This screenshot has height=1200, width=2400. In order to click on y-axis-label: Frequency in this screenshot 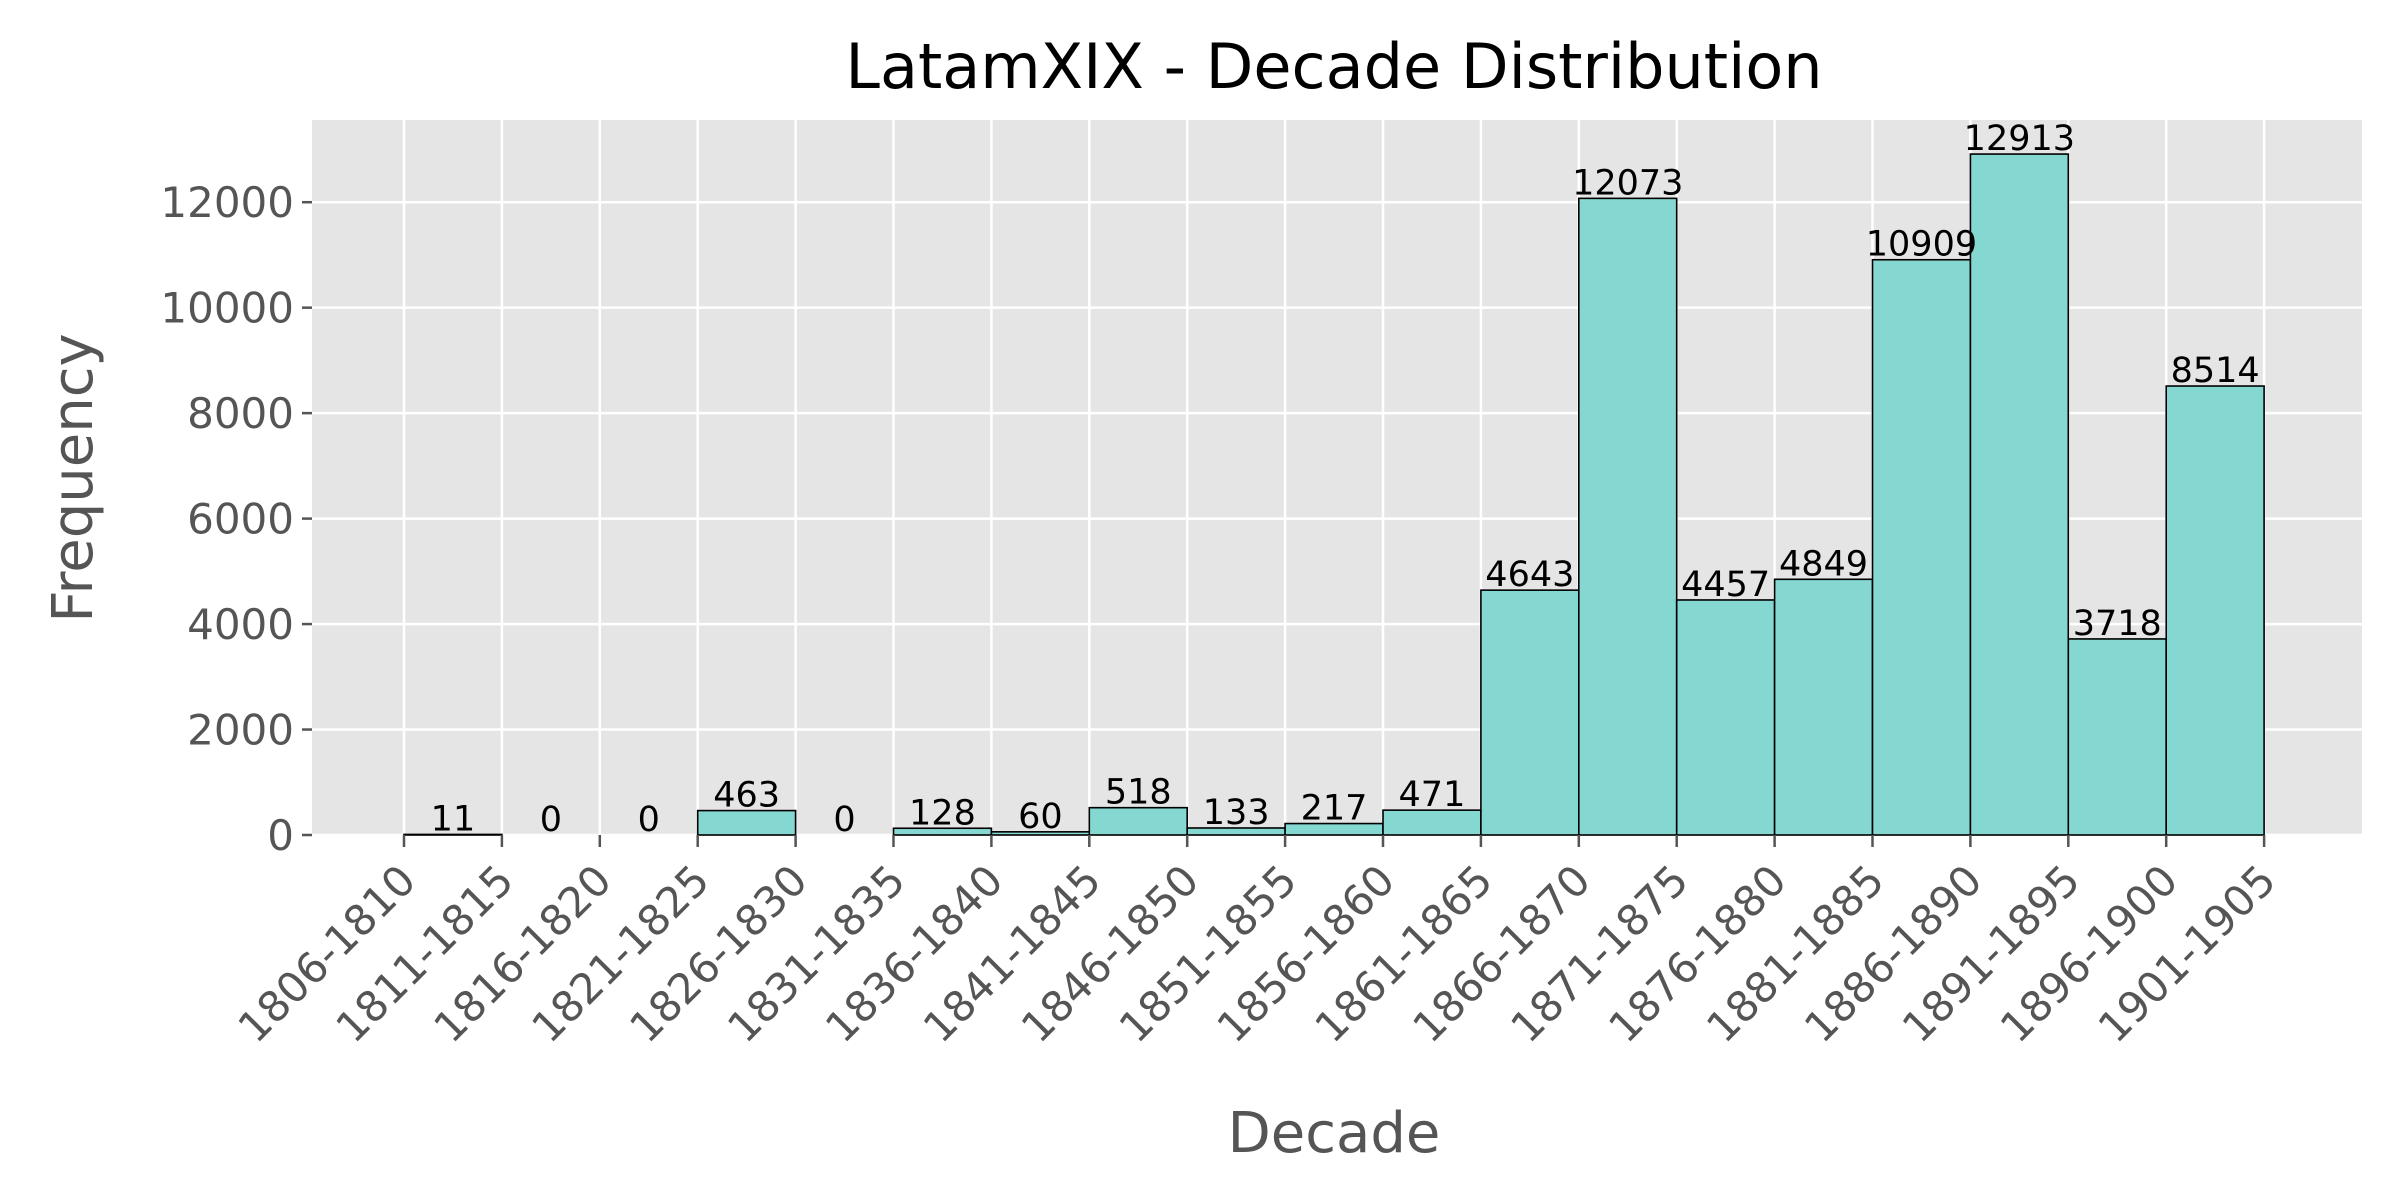, I will do `click(73, 477)`.